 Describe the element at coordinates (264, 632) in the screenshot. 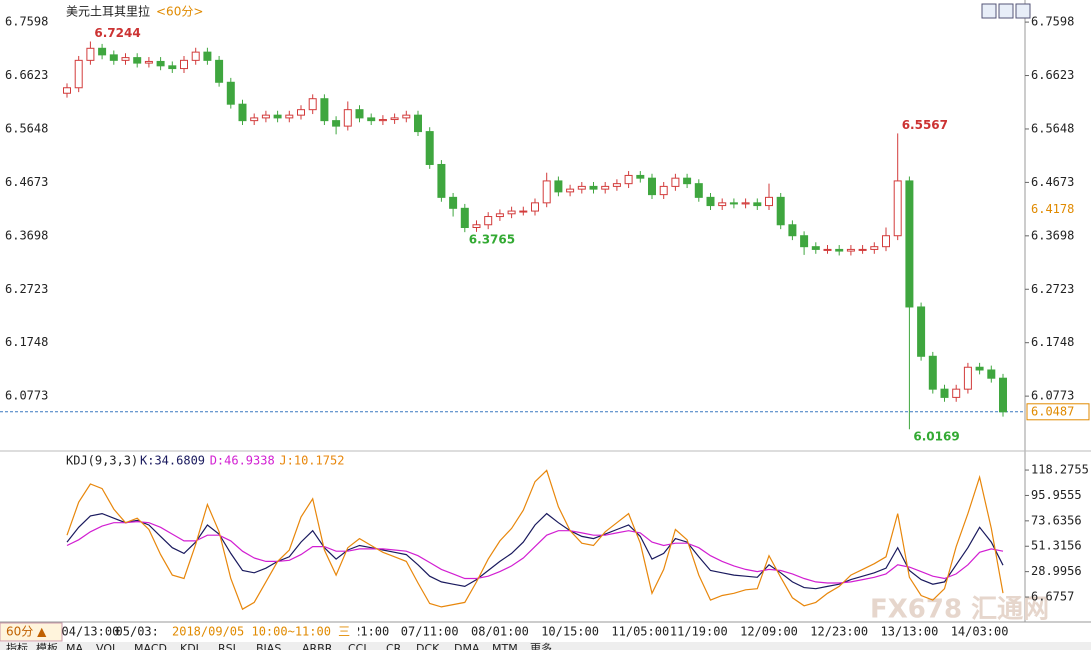

I see `crosshair-time-bg` at that location.